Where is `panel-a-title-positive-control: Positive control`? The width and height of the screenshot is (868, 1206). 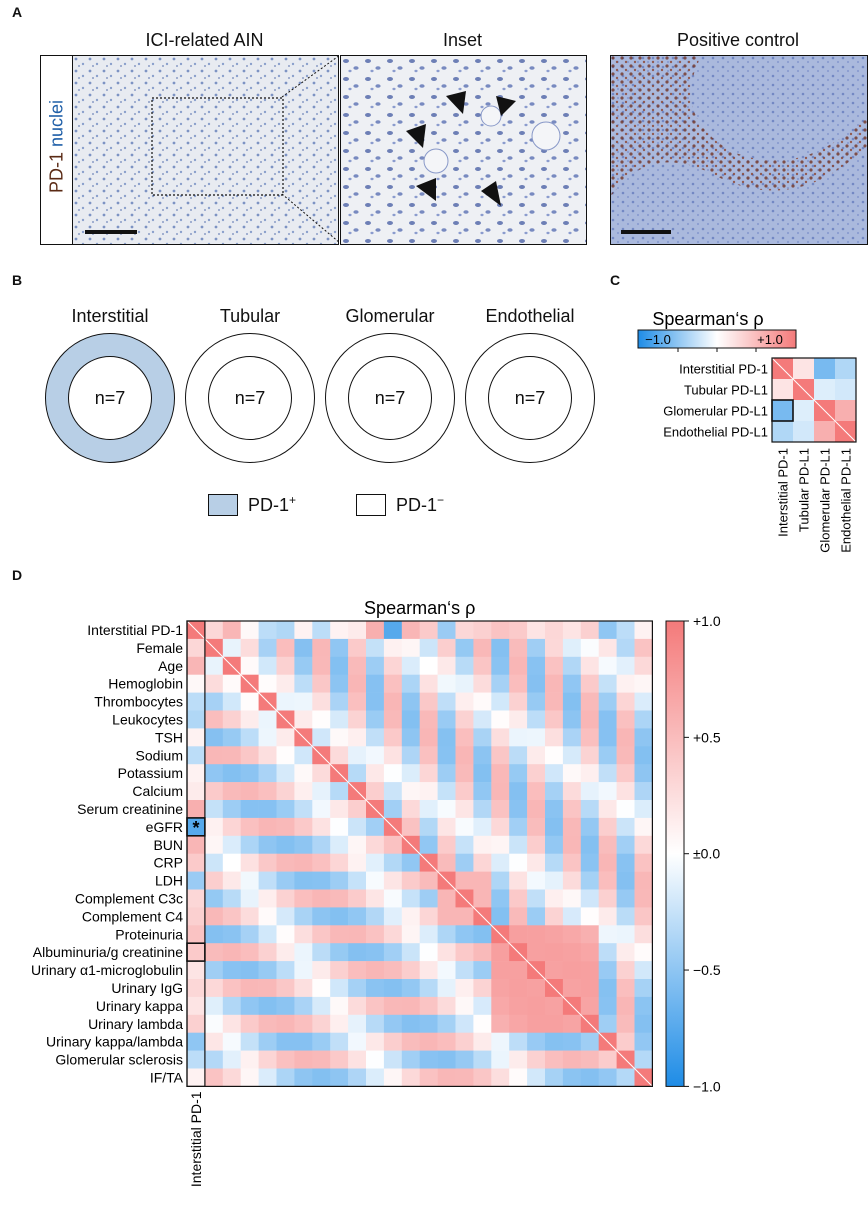 panel-a-title-positive-control: Positive control is located at coordinates (738, 40).